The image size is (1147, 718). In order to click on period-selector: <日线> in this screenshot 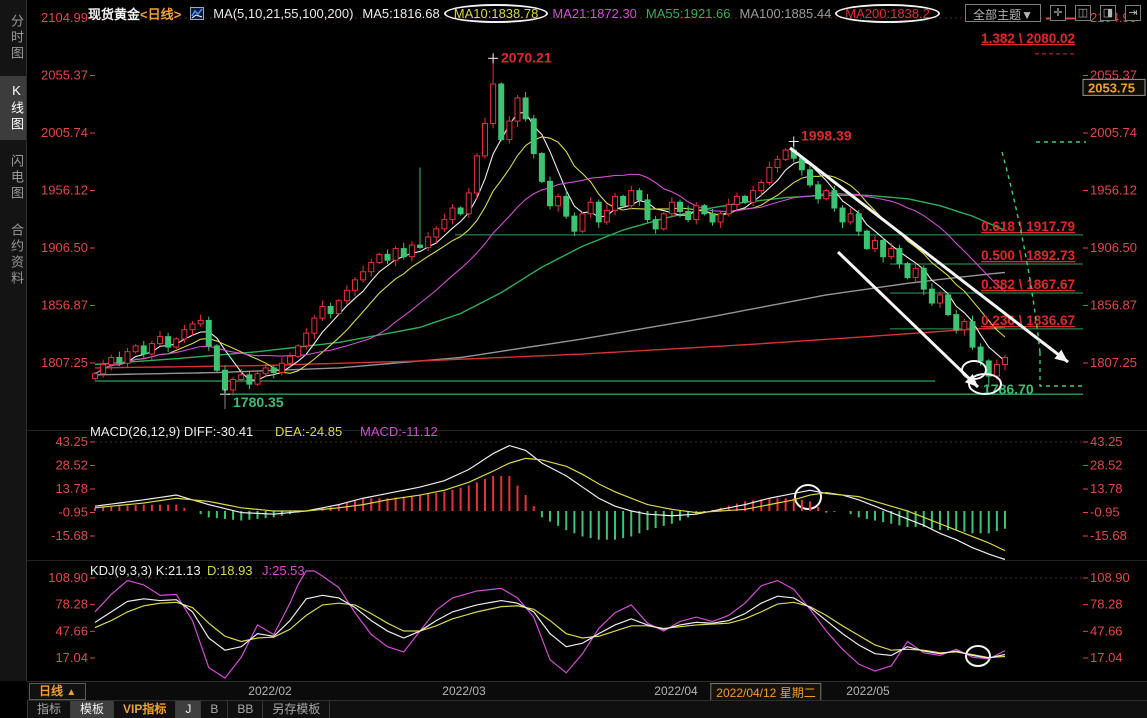, I will do `click(161, 14)`.